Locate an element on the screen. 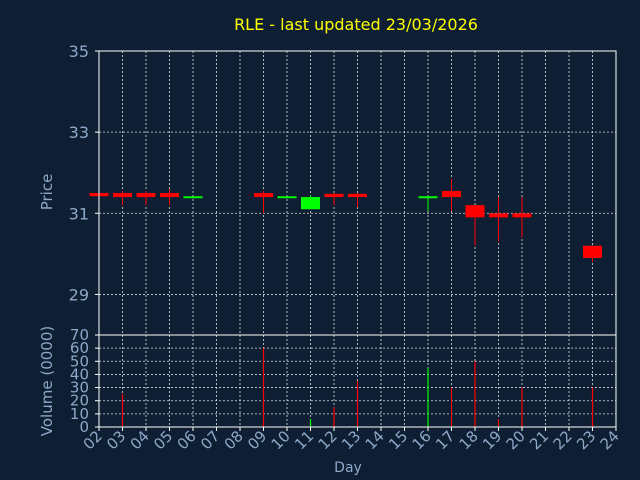  chart-title: RLE - last updated 23/03/2026 is located at coordinates (356, 24).